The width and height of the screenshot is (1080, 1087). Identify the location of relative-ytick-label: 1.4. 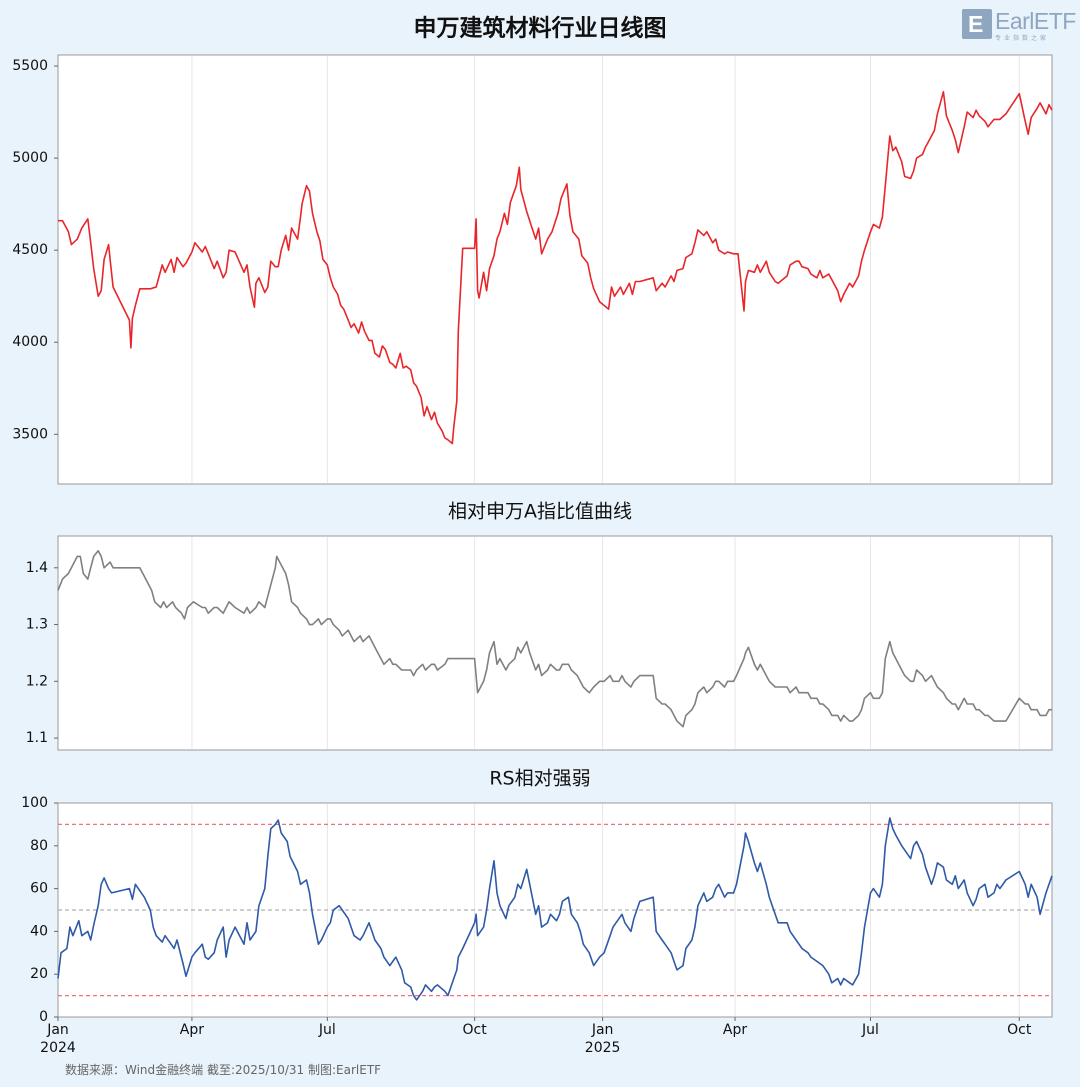
(37, 568).